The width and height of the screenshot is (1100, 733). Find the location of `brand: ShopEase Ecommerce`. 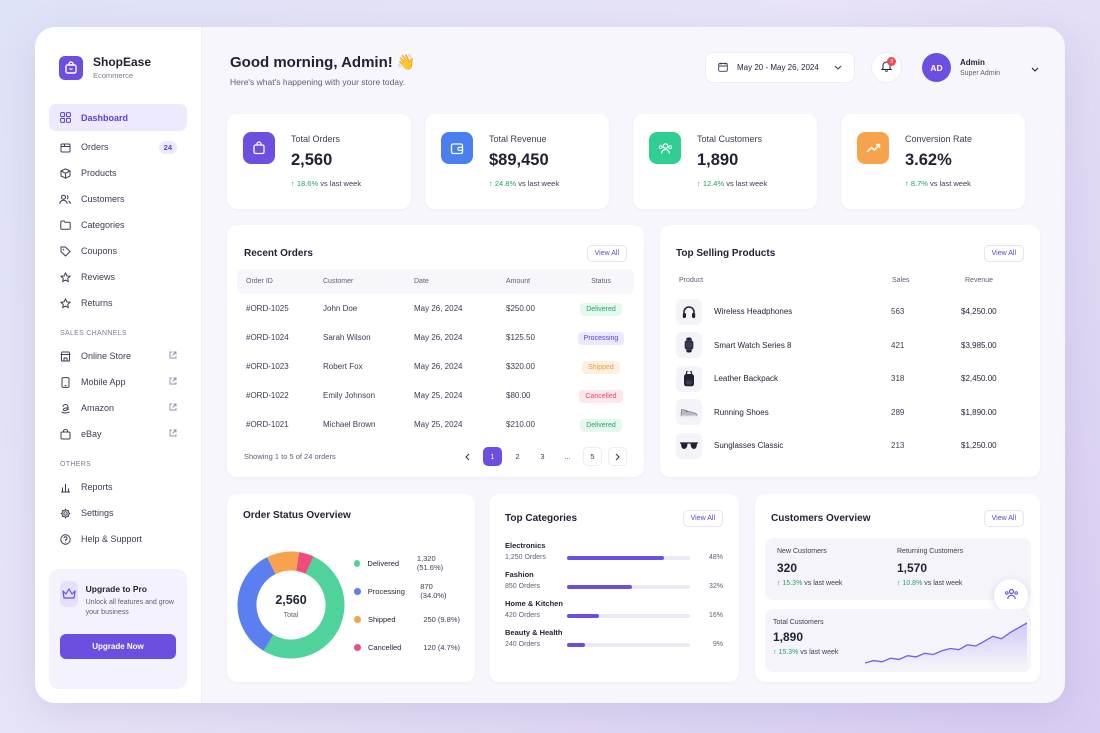

brand: ShopEase Ecommerce is located at coordinates (118, 67).